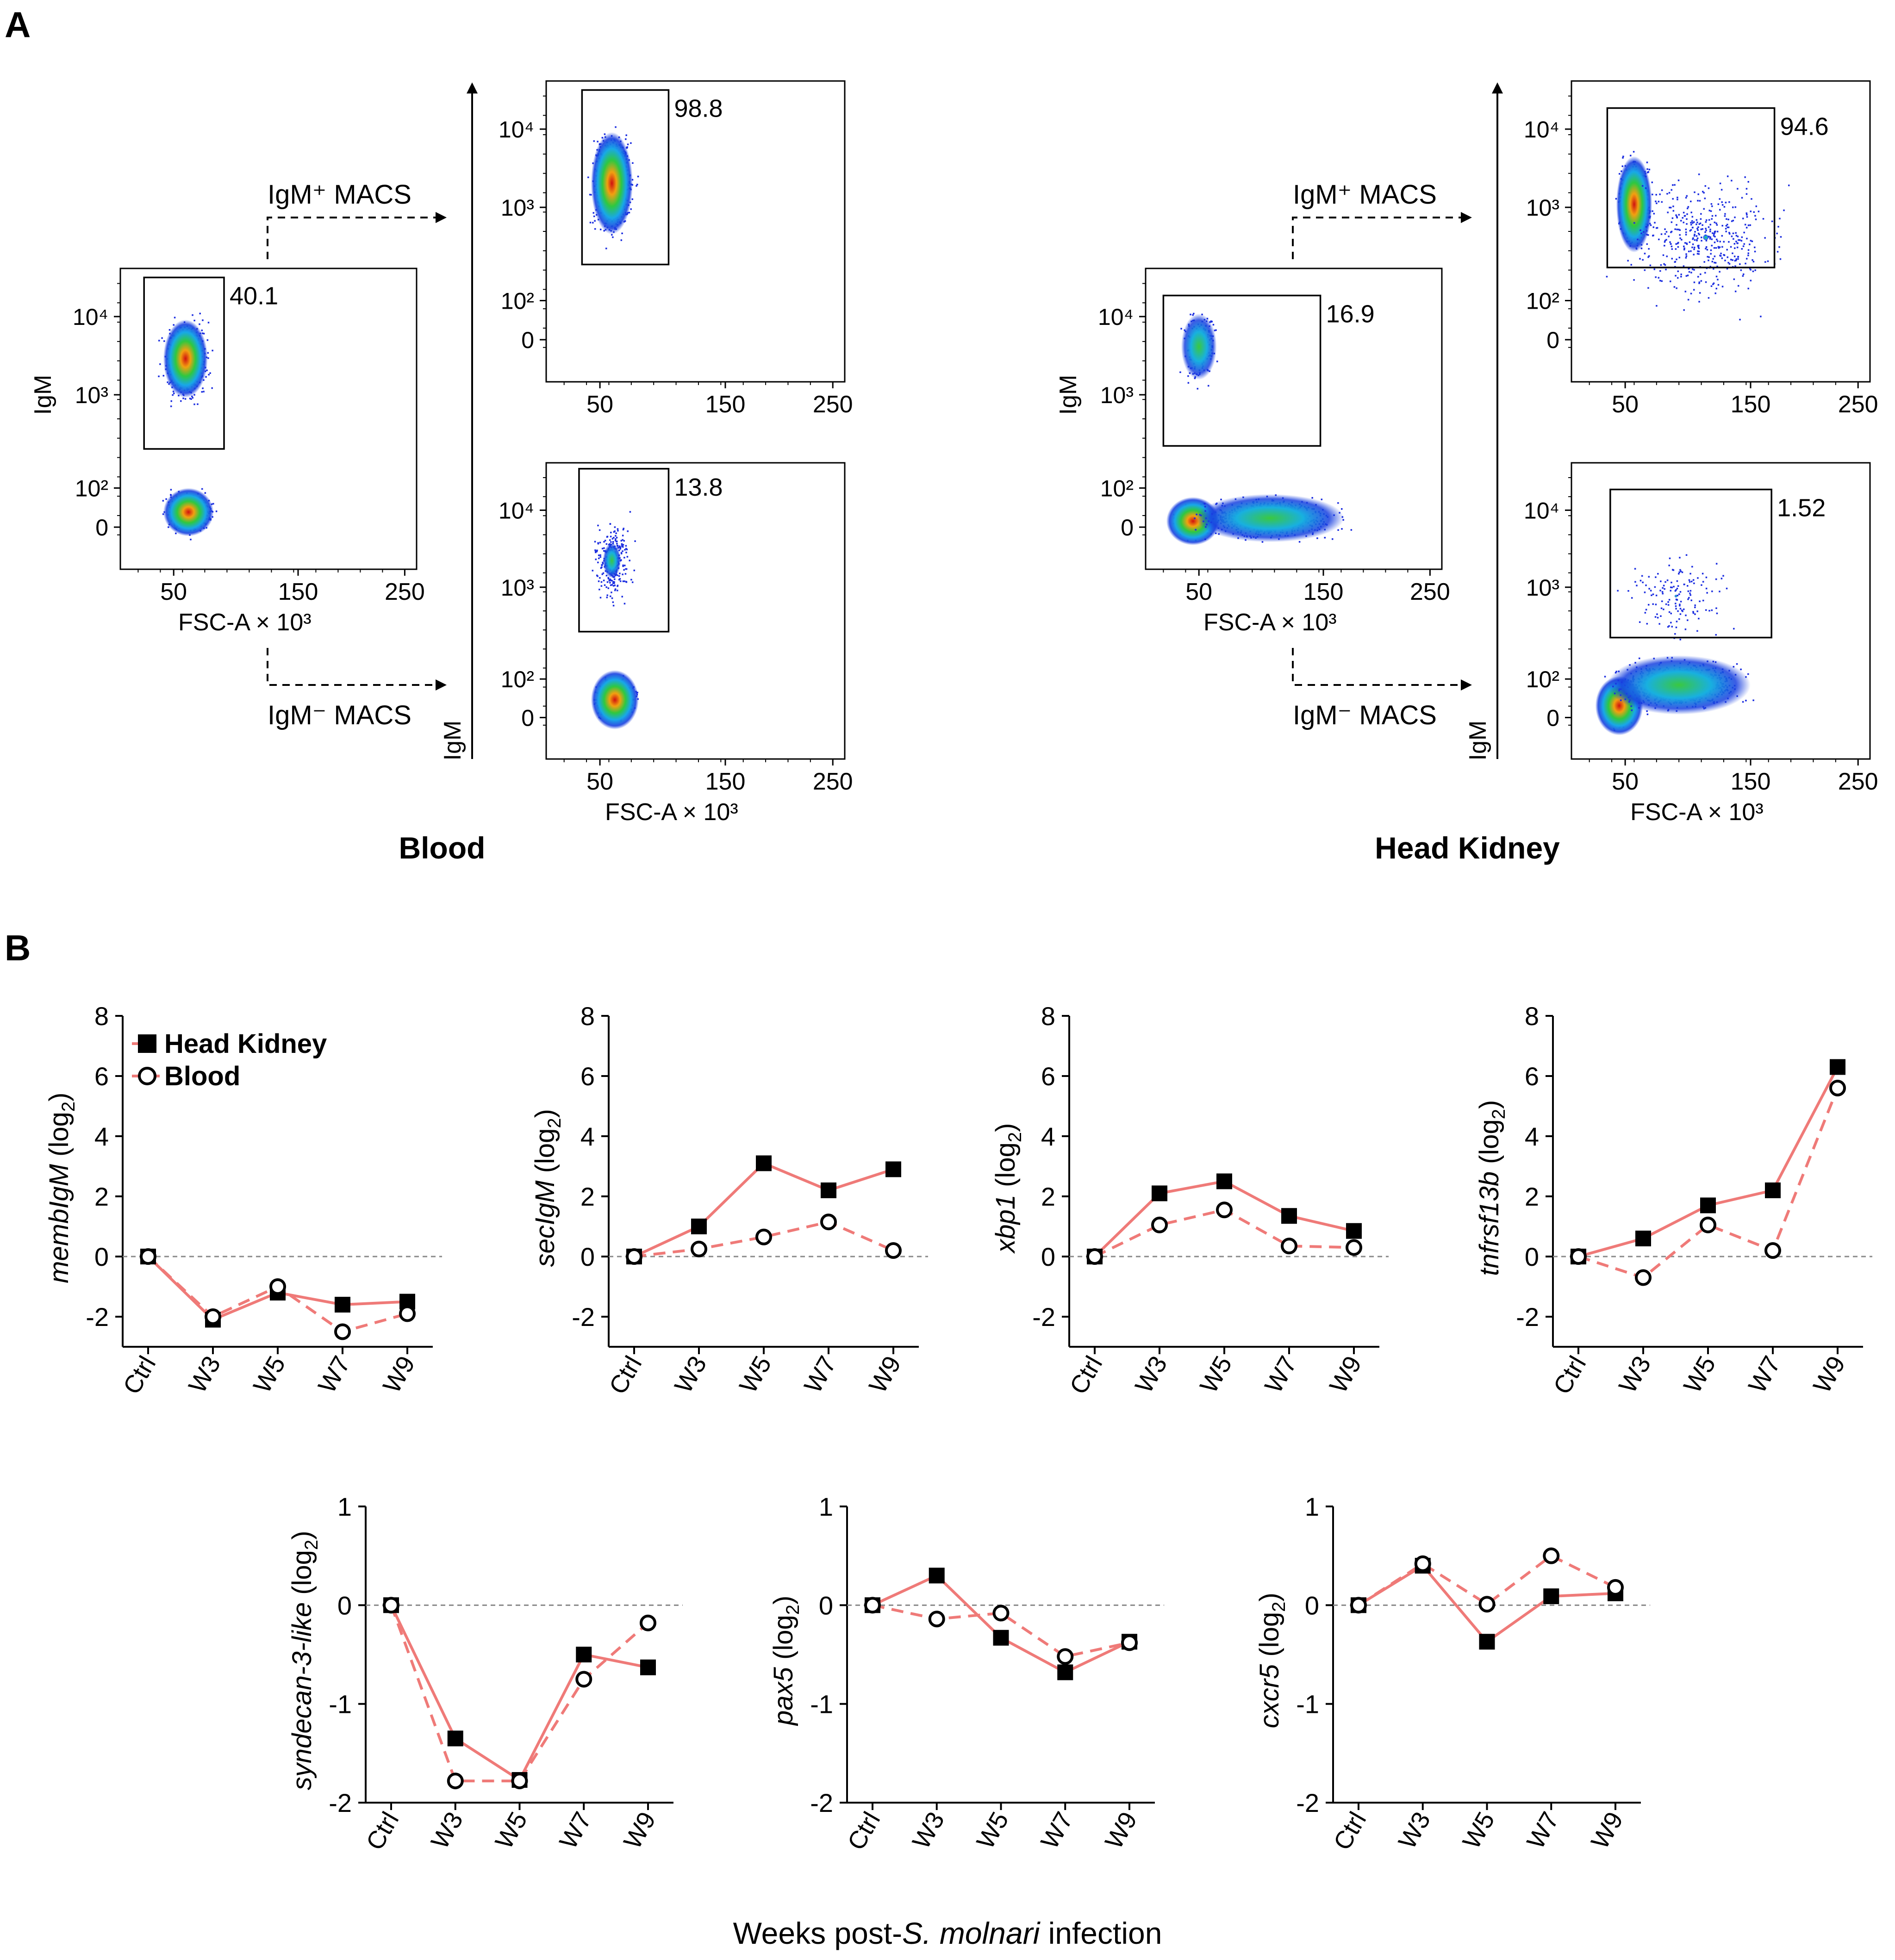 The height and width of the screenshot is (1960, 1895). I want to click on y-tick-label: 10⁴, so click(516, 130).